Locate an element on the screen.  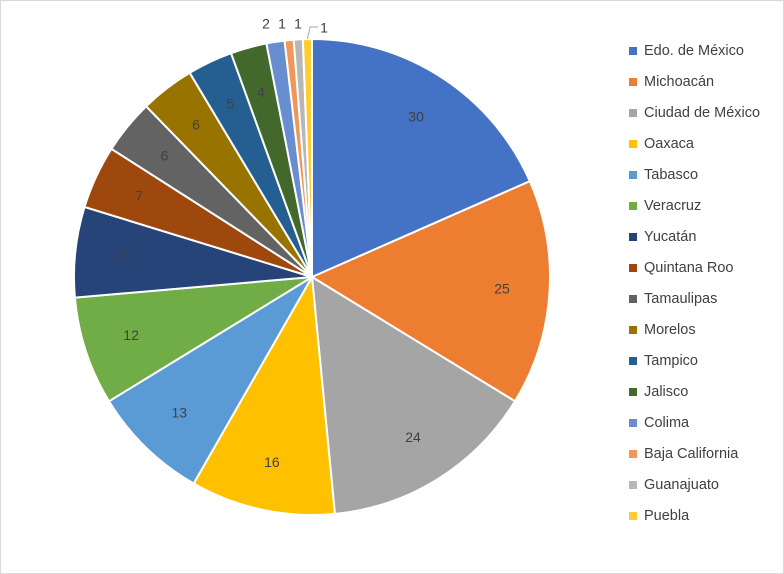
data-label-edo-de-mexico: 30 is located at coordinates (416, 116).